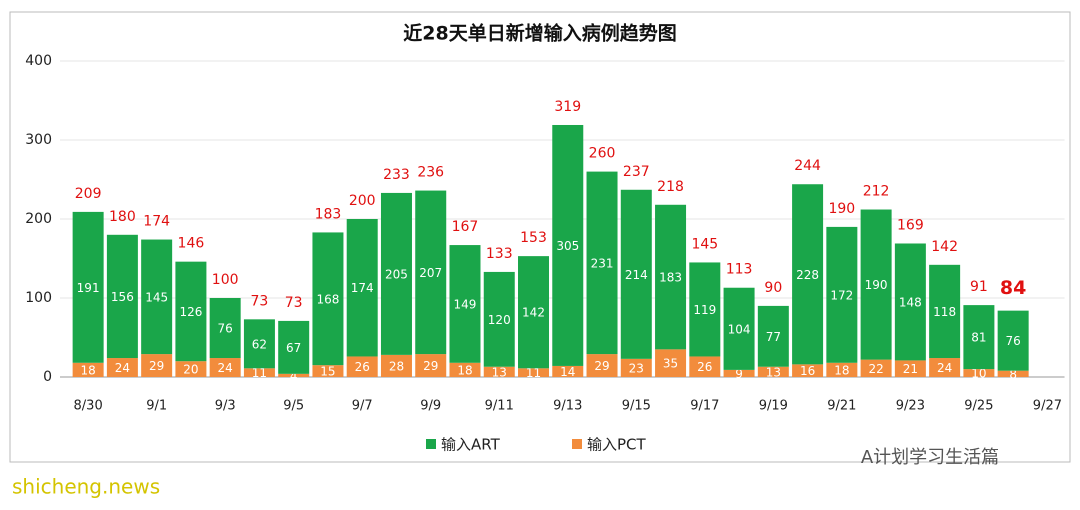 This screenshot has height=510, width=1080. Describe the element at coordinates (739, 270) in the screenshot. I see `total-label: 113` at that location.